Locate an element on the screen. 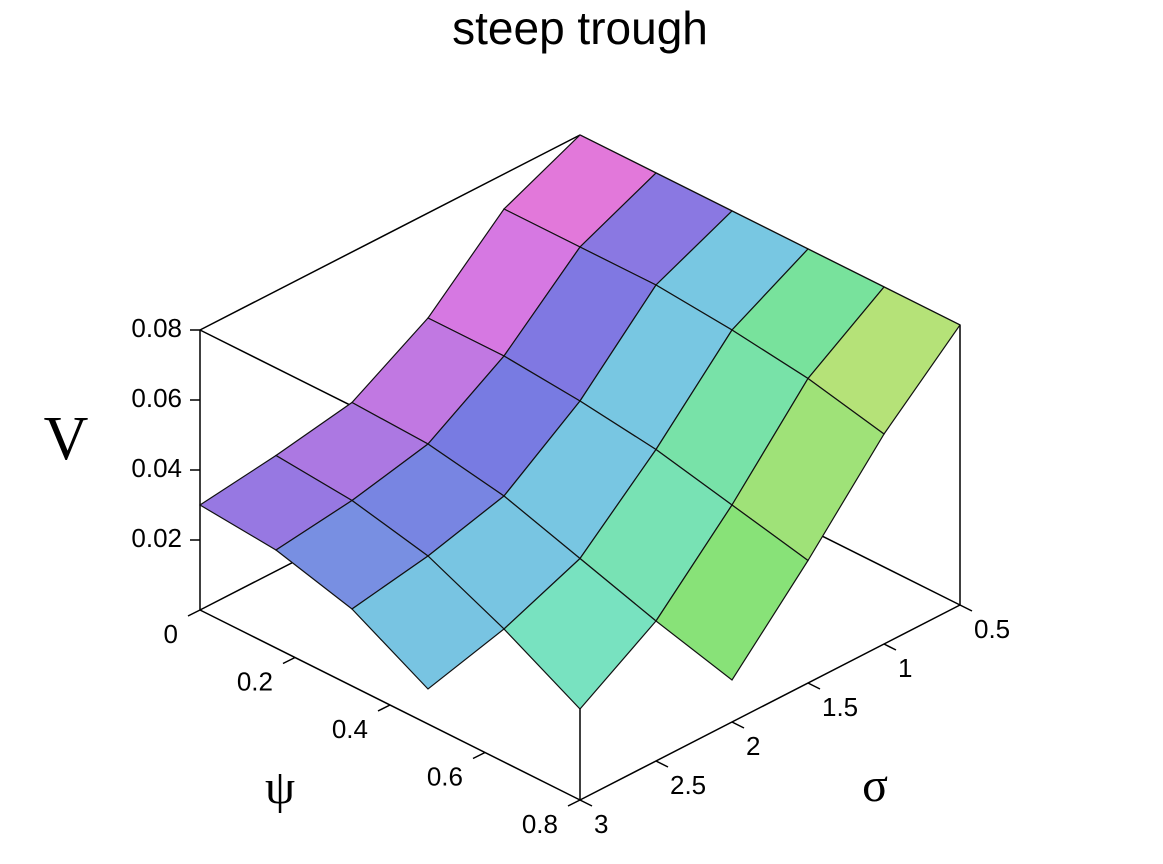 The height and width of the screenshot is (864, 1163). chart-title: steep trough is located at coordinates (580, 28).